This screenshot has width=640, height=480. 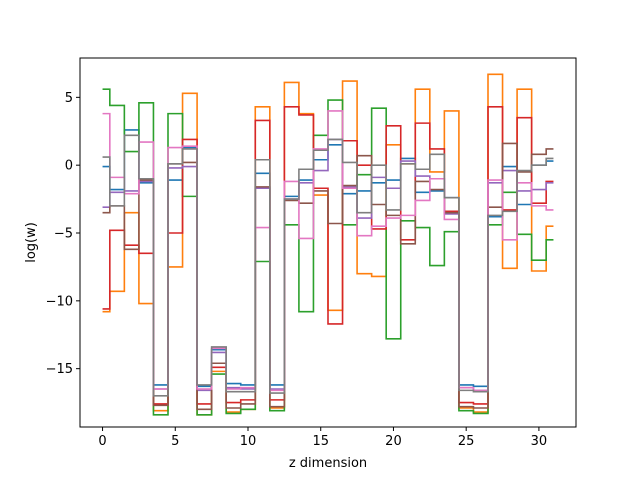 What do you see at coordinates (320, 441) in the screenshot?
I see `x-tick-label: 15` at bounding box center [320, 441].